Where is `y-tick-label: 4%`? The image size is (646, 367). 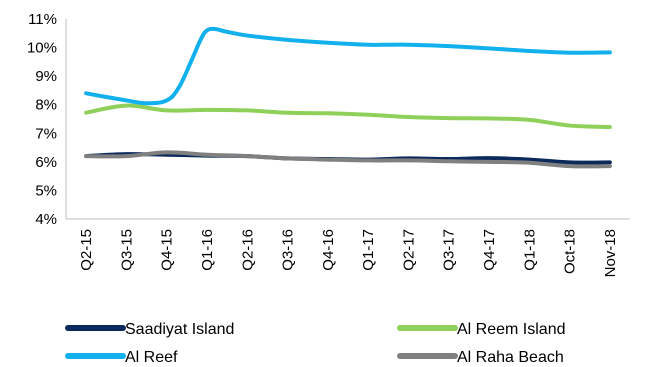 y-tick-label: 4% is located at coordinates (46, 219).